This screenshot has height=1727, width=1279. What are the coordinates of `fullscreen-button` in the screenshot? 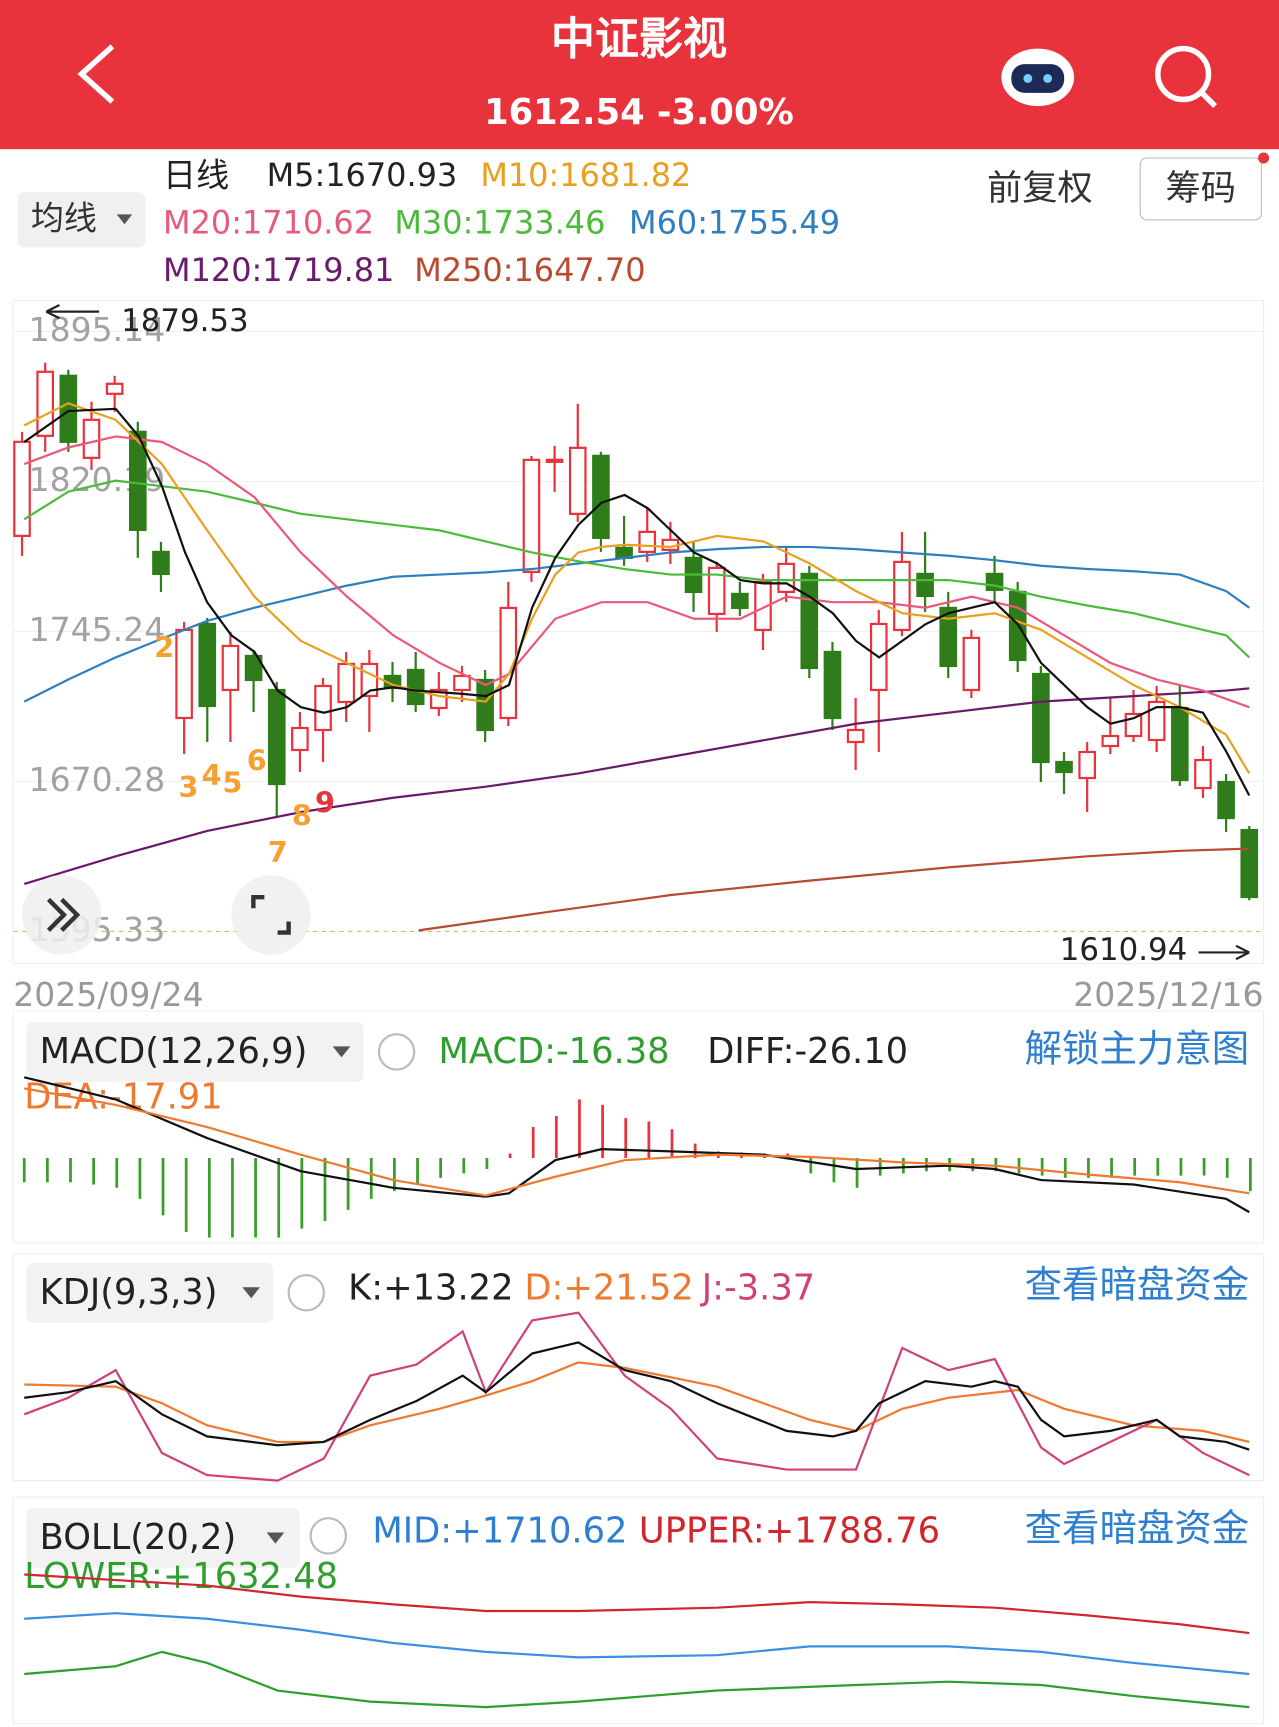 It's located at (271, 915).